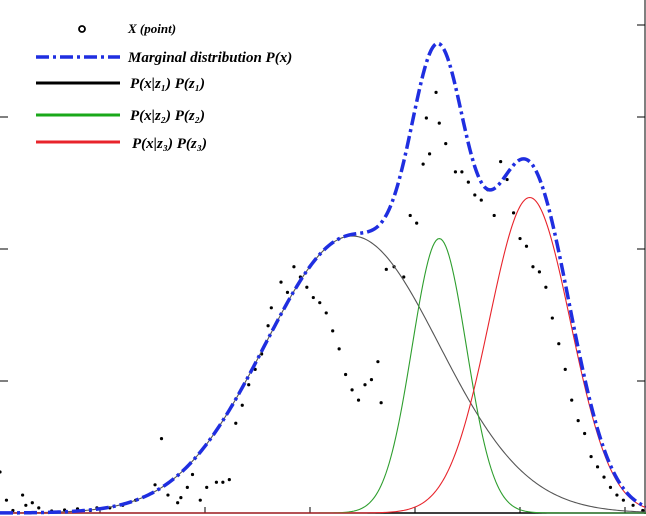 Image resolution: width=646 pixels, height=516 pixels. I want to click on legend-label-component-3: P(x|z₃) P(z₃), so click(169, 144).